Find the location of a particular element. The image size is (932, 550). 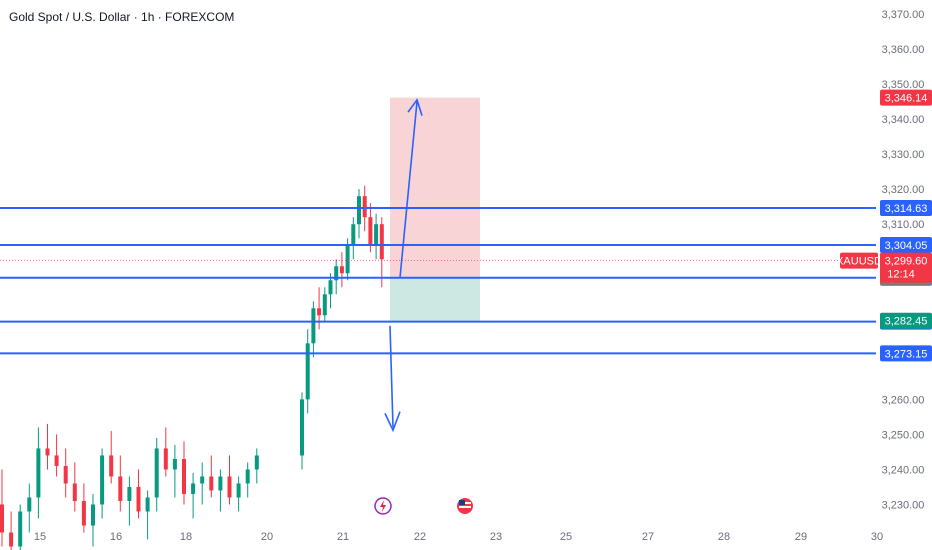

time-tick: 21 is located at coordinates (343, 537).